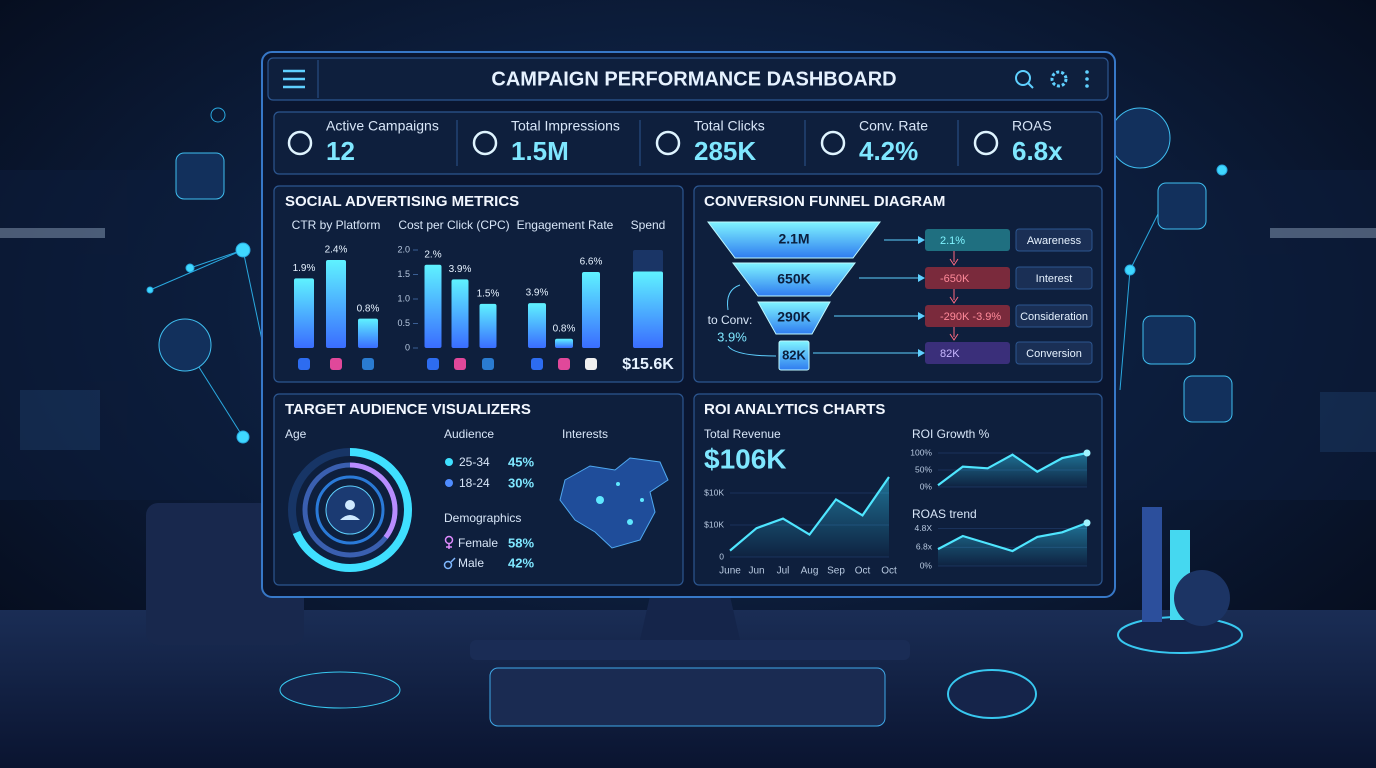 The height and width of the screenshot is (768, 1376). Describe the element at coordinates (729, 126) in the screenshot. I see `kpi-label: Total Clicks` at that location.